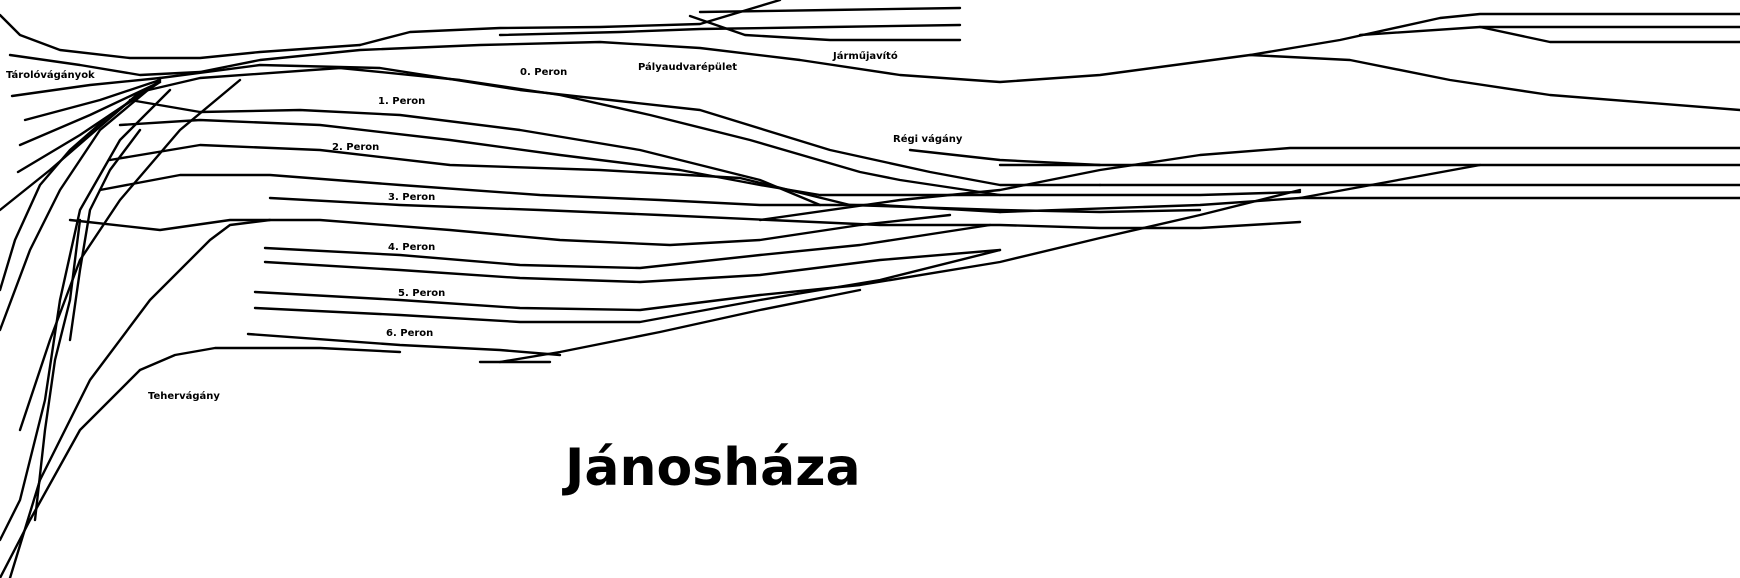  What do you see at coordinates (184, 396) in the screenshot?
I see `label-freight-track: Tehervágány` at bounding box center [184, 396].